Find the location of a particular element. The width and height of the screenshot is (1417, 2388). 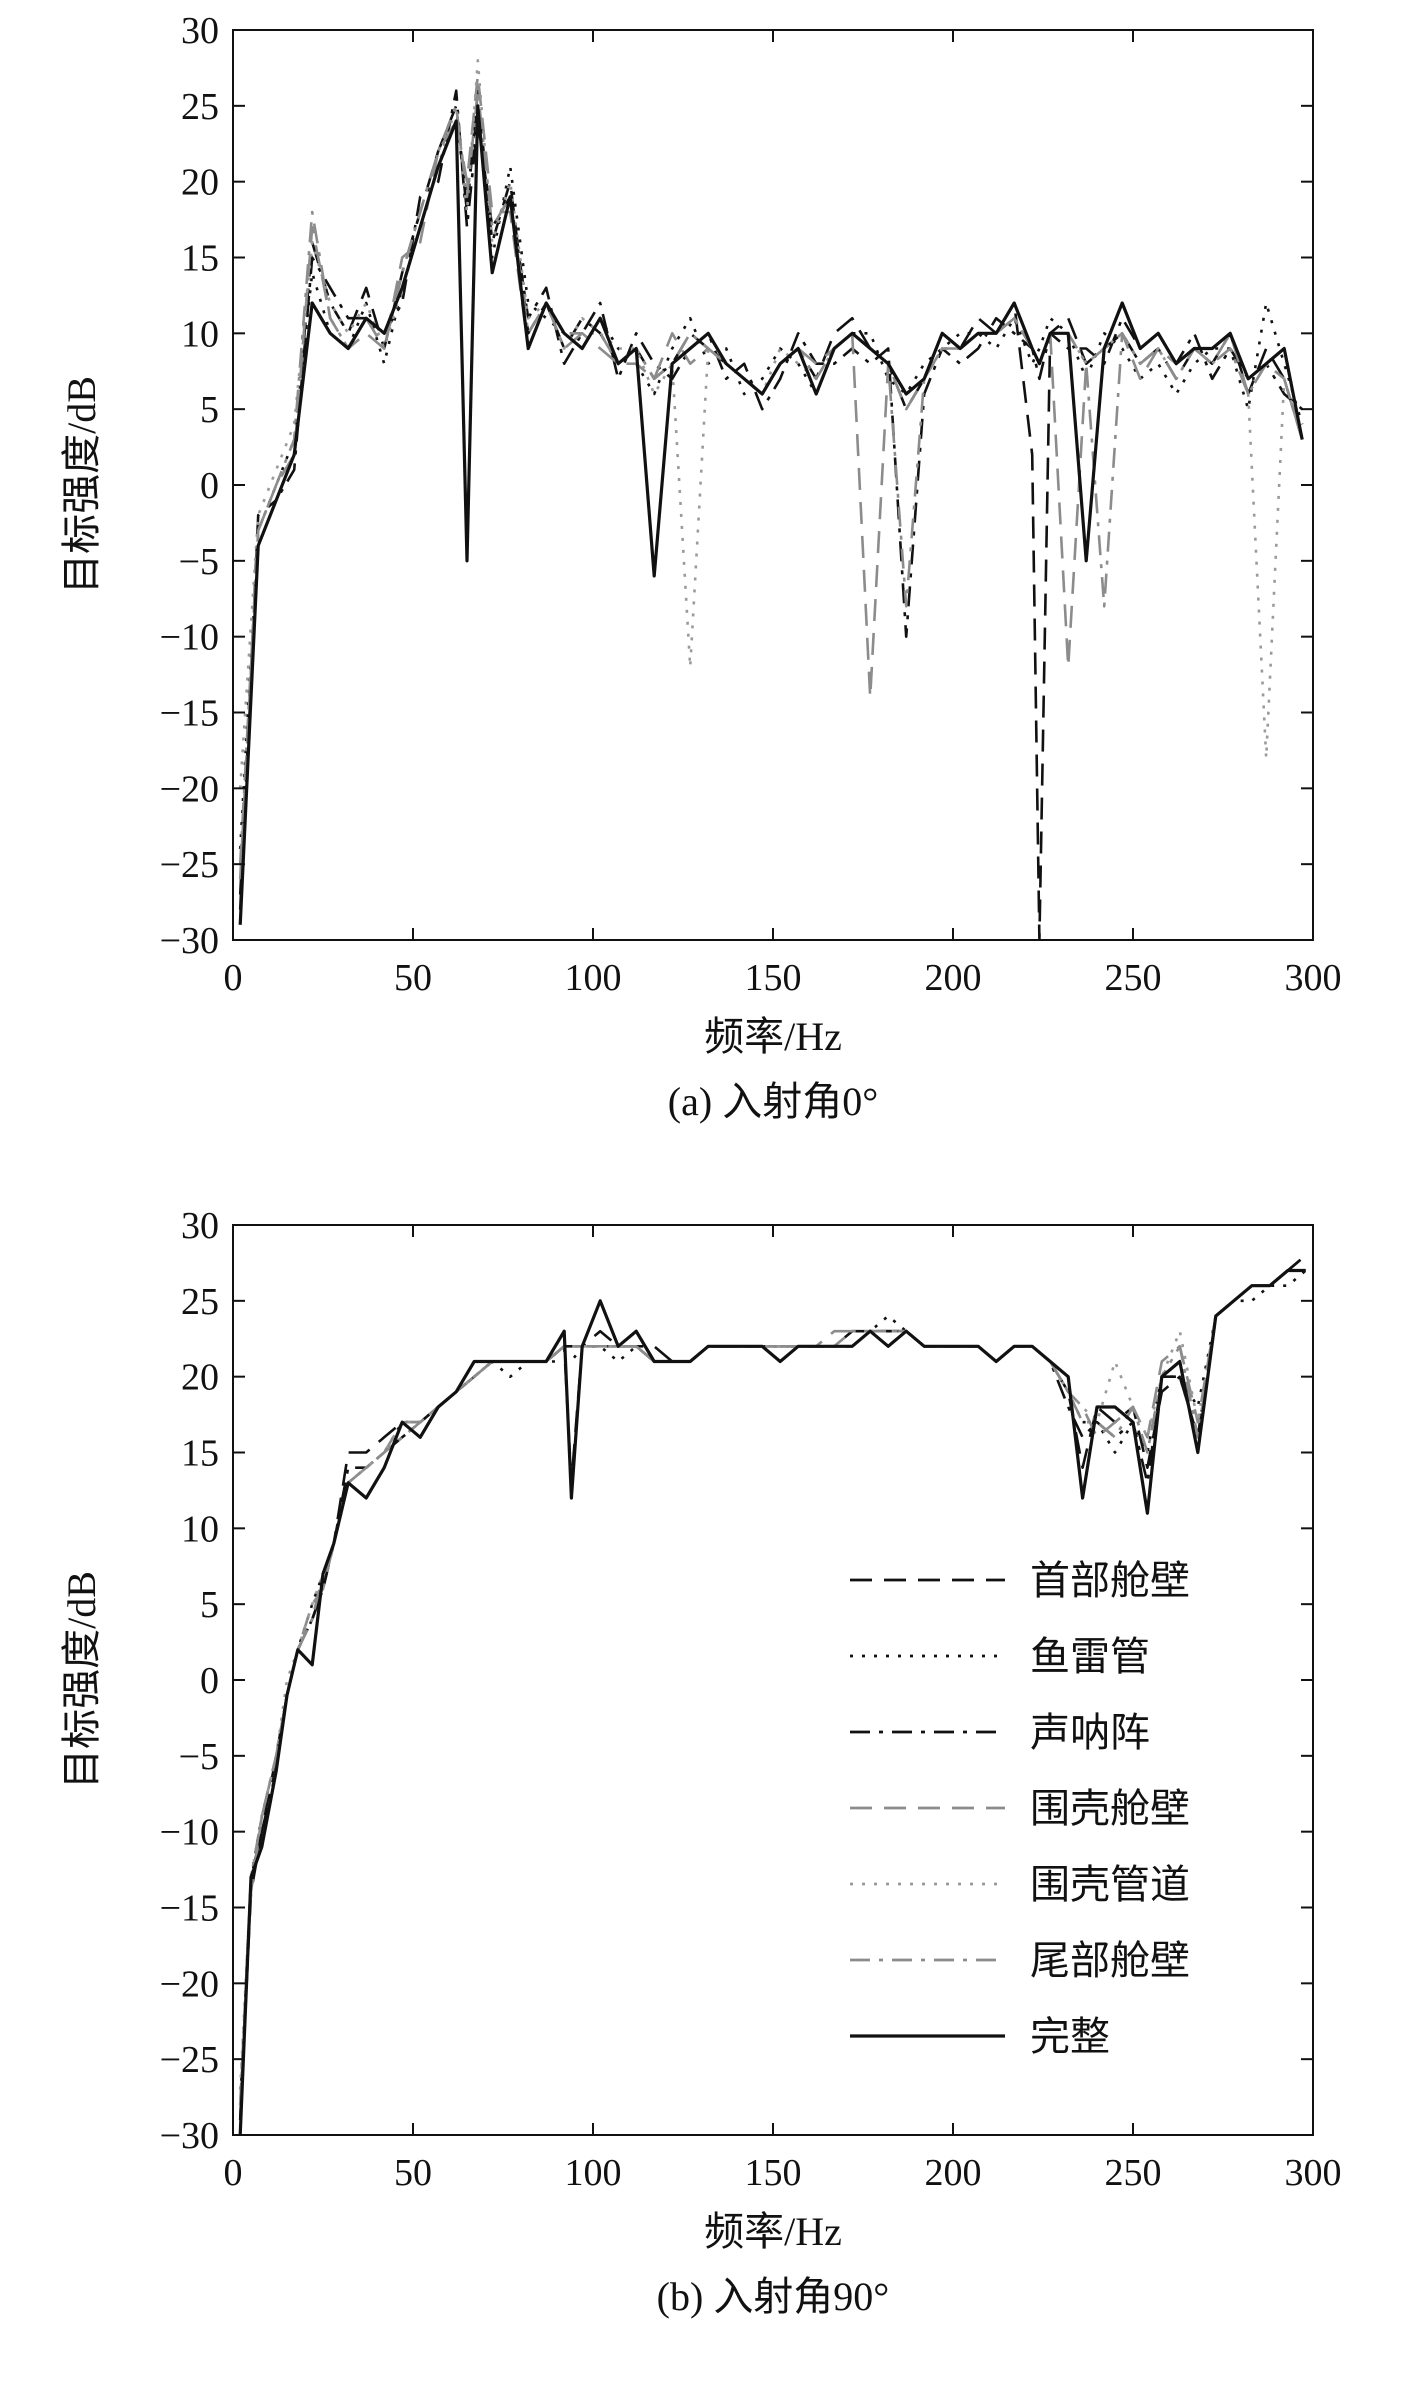

legend-label-5: 尾部舱壁 is located at coordinates (1110, 1960).